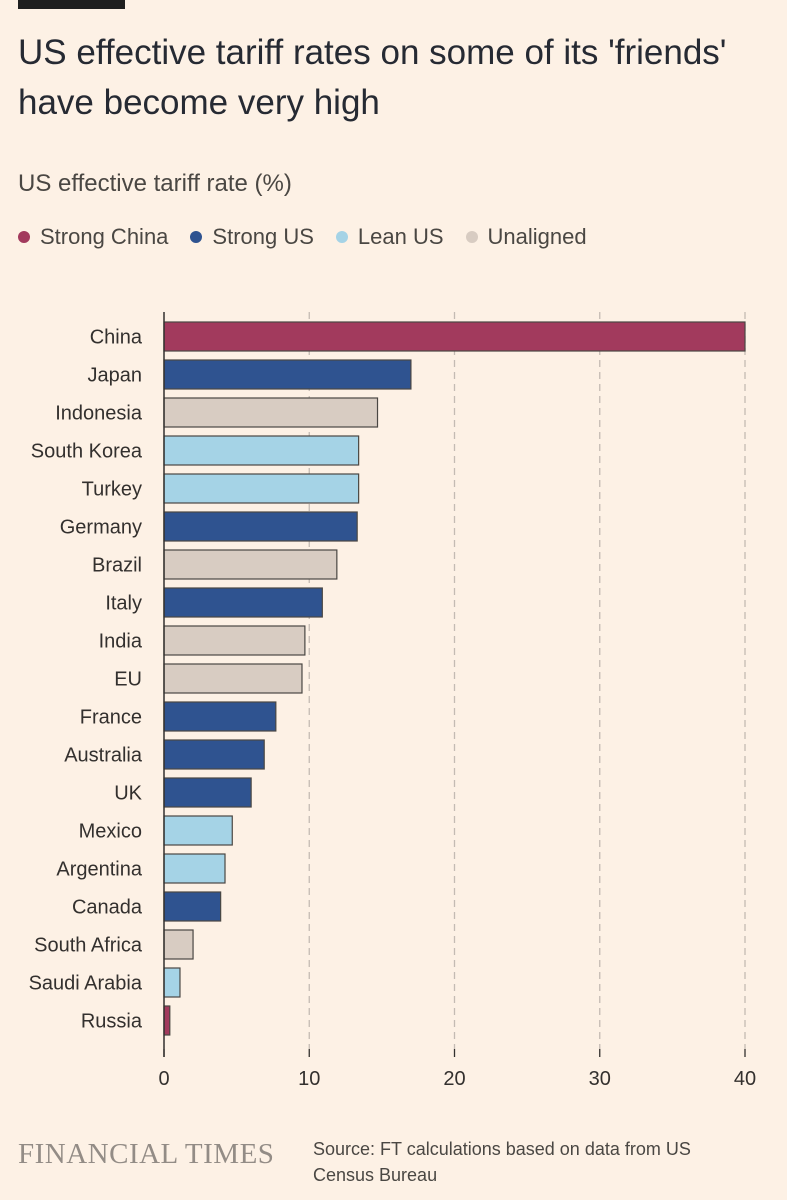 Image resolution: width=787 pixels, height=1200 pixels. Describe the element at coordinates (163, 1079) in the screenshot. I see `x-tick-label: 0` at that location.